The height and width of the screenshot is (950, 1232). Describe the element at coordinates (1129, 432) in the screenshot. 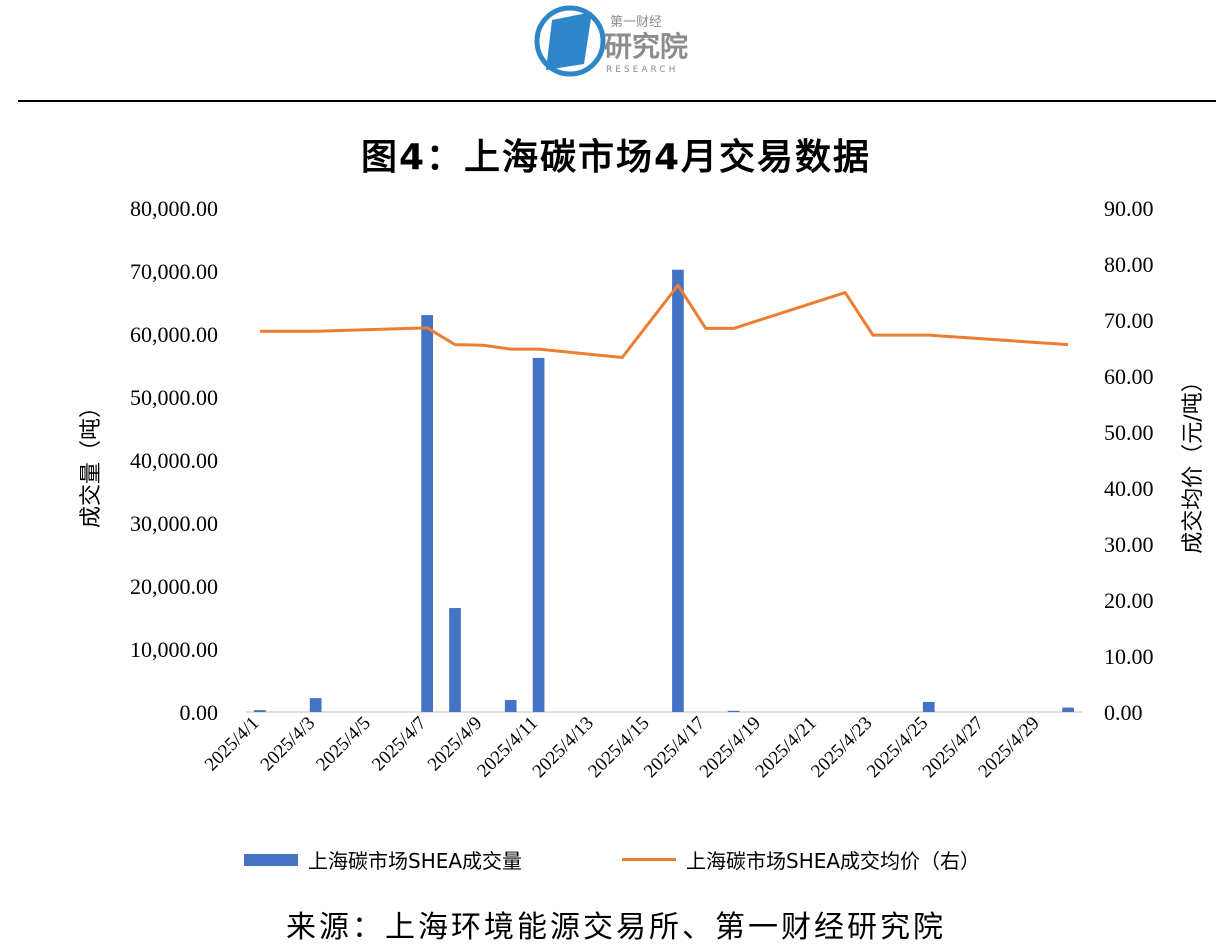

I see `right-tick-label: 50.00` at that location.